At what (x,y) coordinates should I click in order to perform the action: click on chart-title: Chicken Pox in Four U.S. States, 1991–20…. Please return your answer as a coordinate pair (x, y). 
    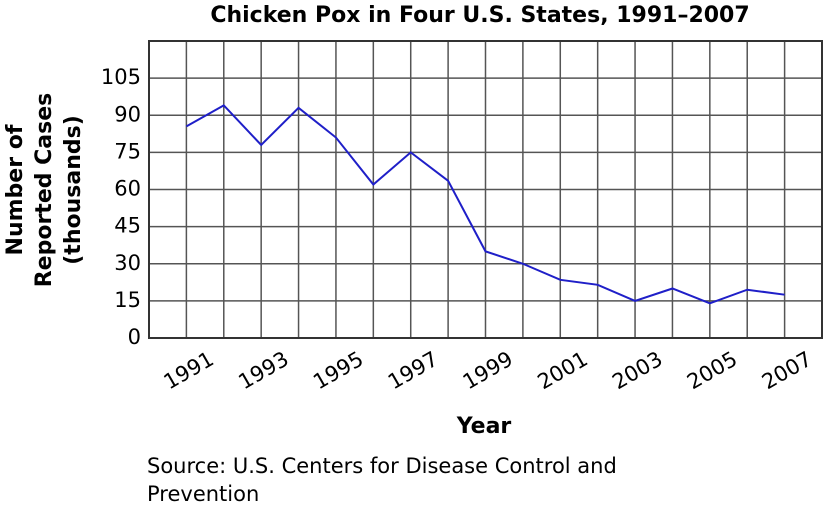
    Looking at the image, I should click on (479, 15).